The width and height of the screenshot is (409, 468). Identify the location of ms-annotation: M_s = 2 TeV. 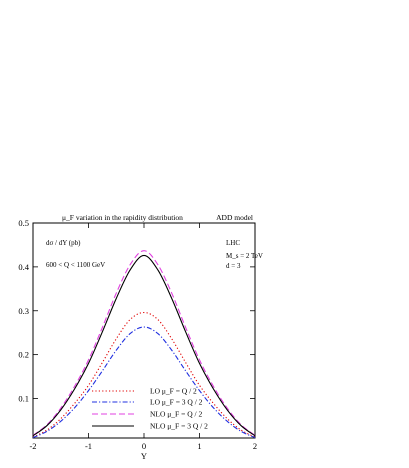
(244, 256).